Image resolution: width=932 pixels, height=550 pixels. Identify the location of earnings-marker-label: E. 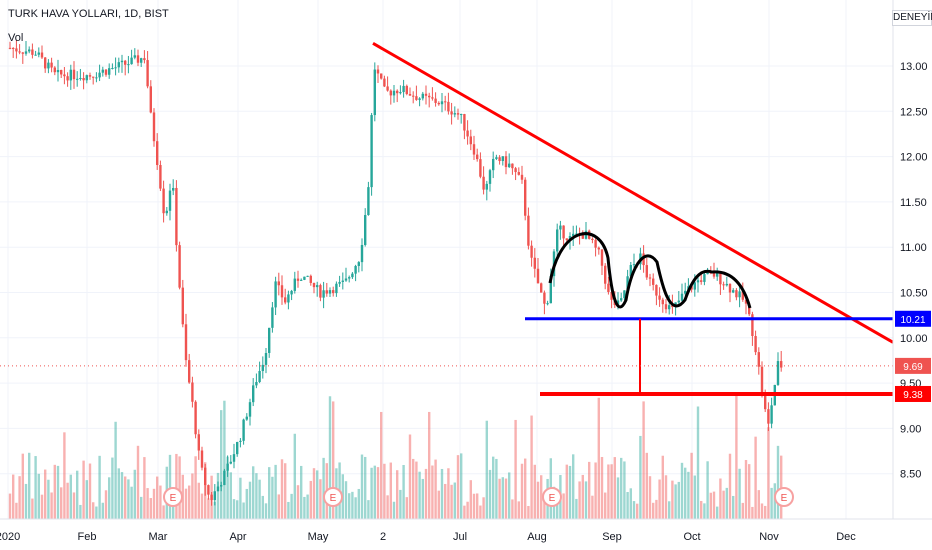
(552, 498).